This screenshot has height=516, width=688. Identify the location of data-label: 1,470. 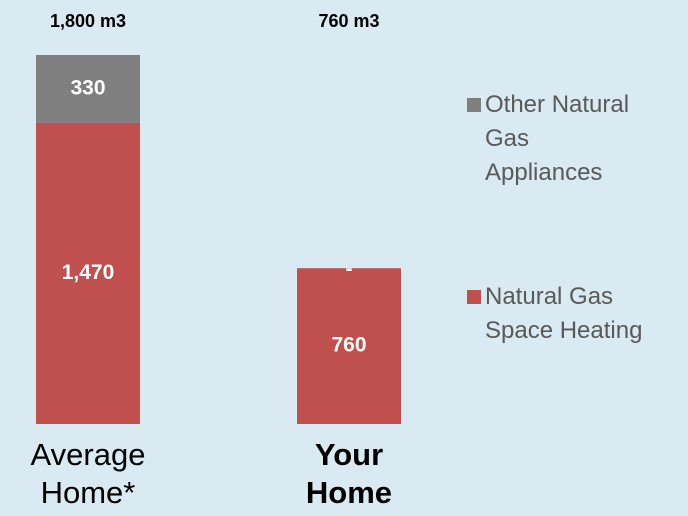
(88, 272).